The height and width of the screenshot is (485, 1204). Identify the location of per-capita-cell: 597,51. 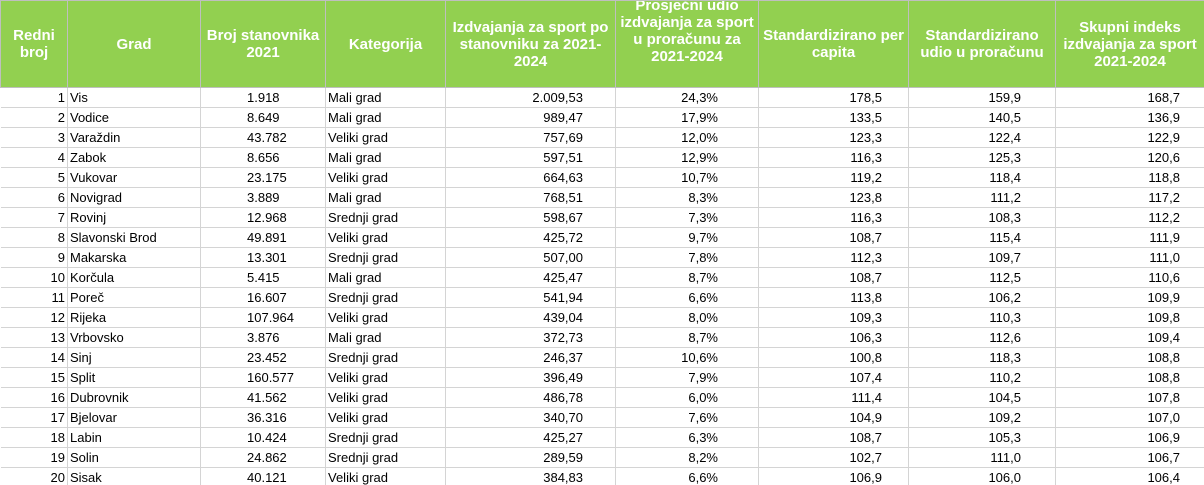
(530, 157).